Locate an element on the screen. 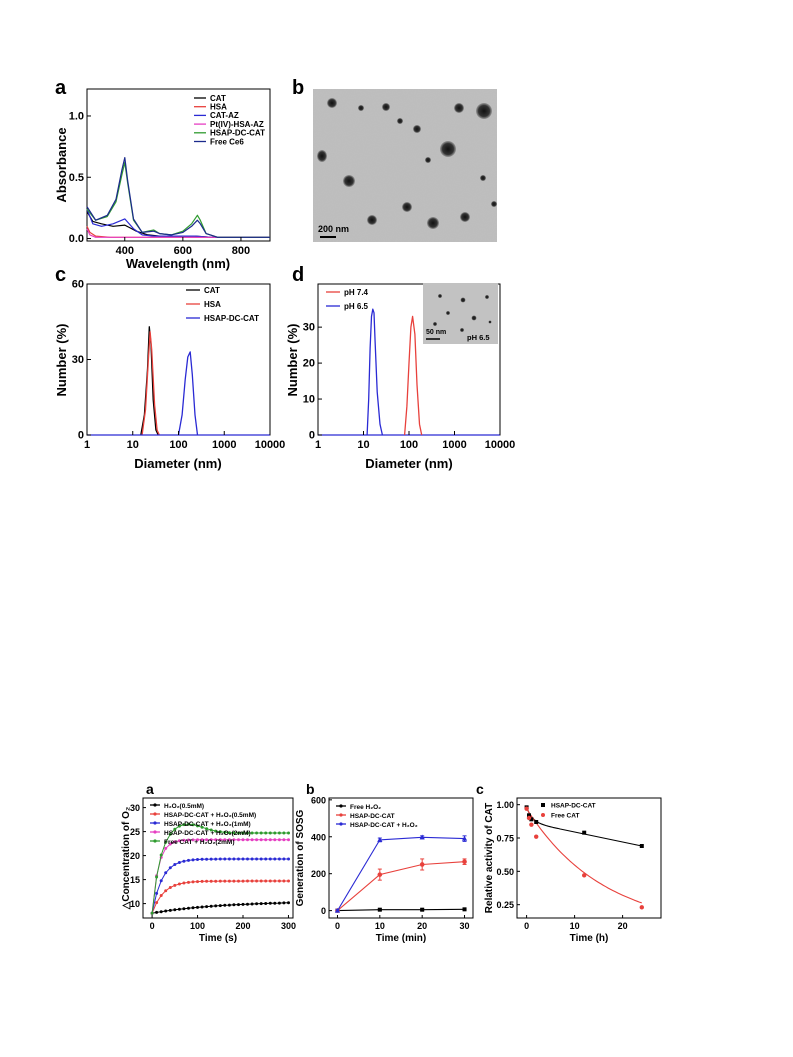 This screenshot has height=1057, width=793. legend-entry: CAT-AZ is located at coordinates (224, 115).